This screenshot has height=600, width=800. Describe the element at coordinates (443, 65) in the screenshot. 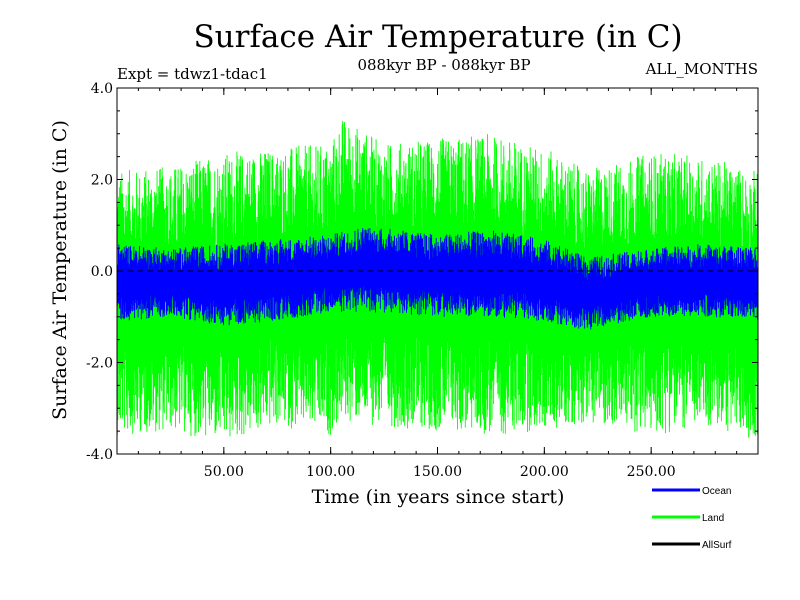

I see `chart-subtitle: 088kyr BP - 088kyr BP` at that location.